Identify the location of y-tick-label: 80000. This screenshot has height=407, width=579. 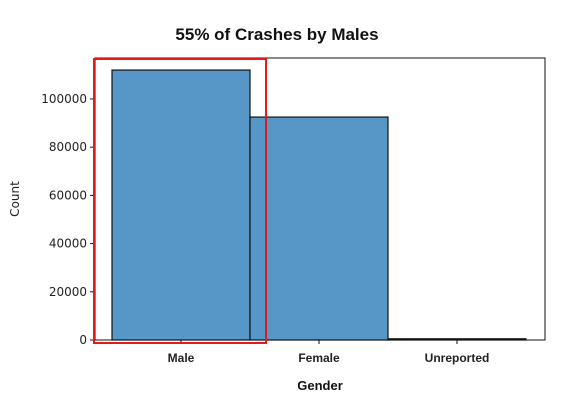
(68, 147).